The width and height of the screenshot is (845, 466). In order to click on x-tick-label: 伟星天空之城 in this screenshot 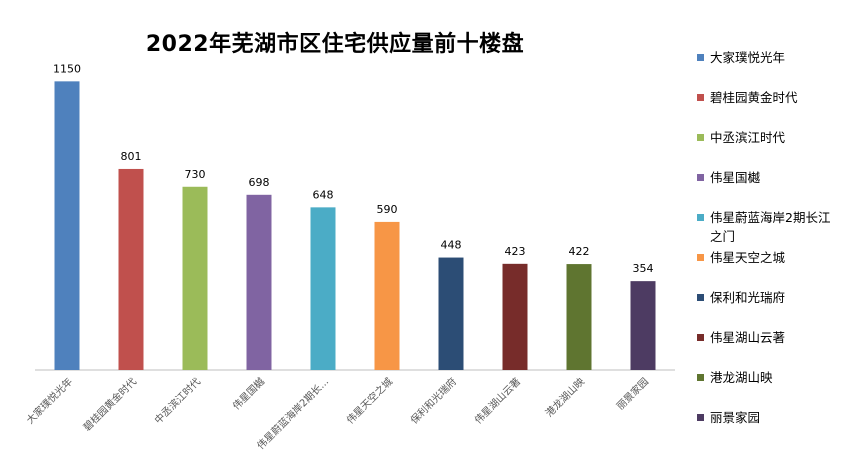, I will do `click(370, 401)`.